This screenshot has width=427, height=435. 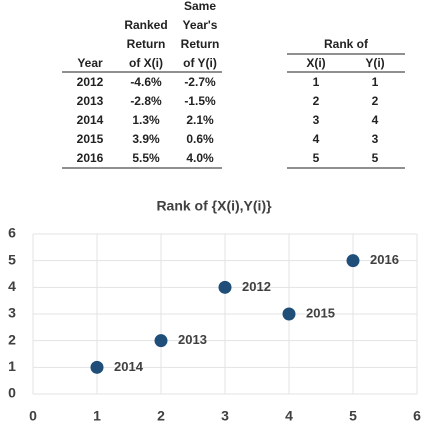 What do you see at coordinates (315, 63) in the screenshot?
I see `column-header: X(i)` at bounding box center [315, 63].